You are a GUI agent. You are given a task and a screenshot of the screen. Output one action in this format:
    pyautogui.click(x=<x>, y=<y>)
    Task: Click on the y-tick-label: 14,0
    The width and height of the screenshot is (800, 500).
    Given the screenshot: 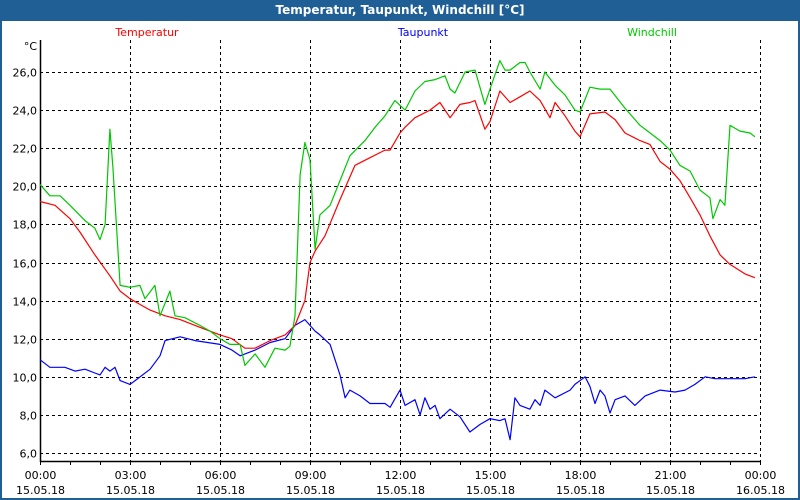 What is the action you would take?
    pyautogui.click(x=25, y=302)
    